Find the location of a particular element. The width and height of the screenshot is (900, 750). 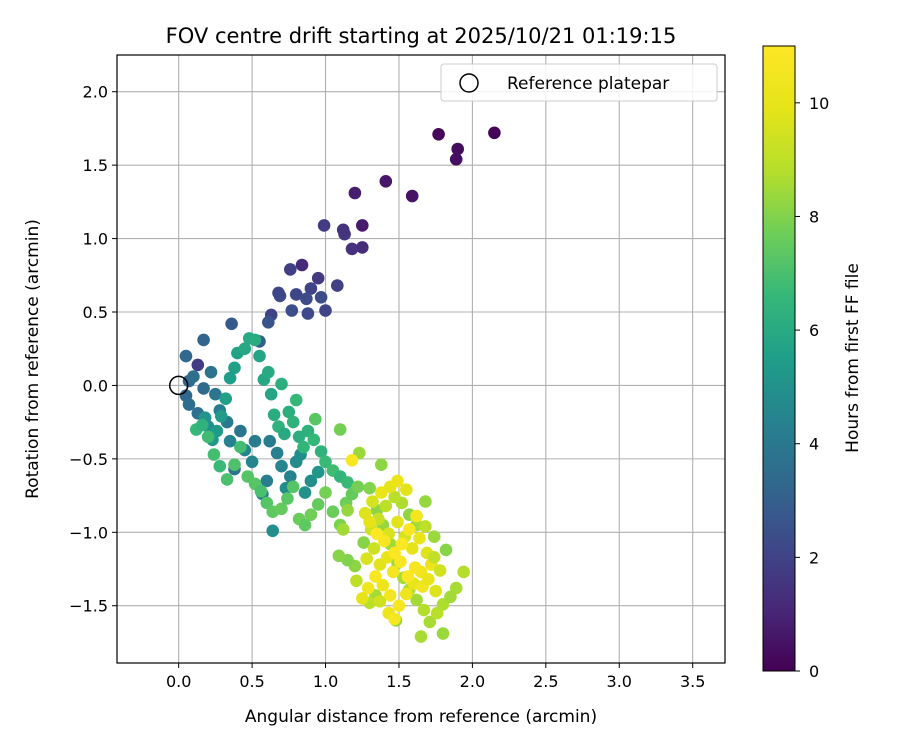

x-tick-label: 2.0 is located at coordinates (472, 681).